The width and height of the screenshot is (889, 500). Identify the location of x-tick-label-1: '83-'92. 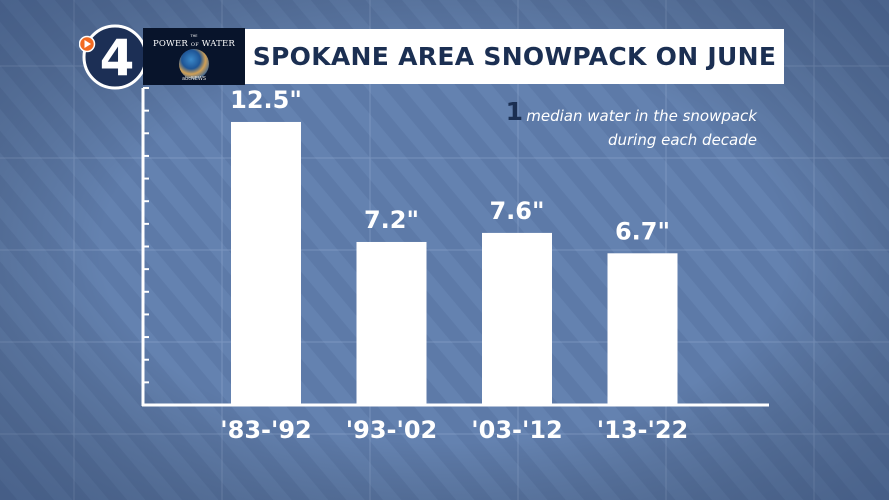
(265, 430).